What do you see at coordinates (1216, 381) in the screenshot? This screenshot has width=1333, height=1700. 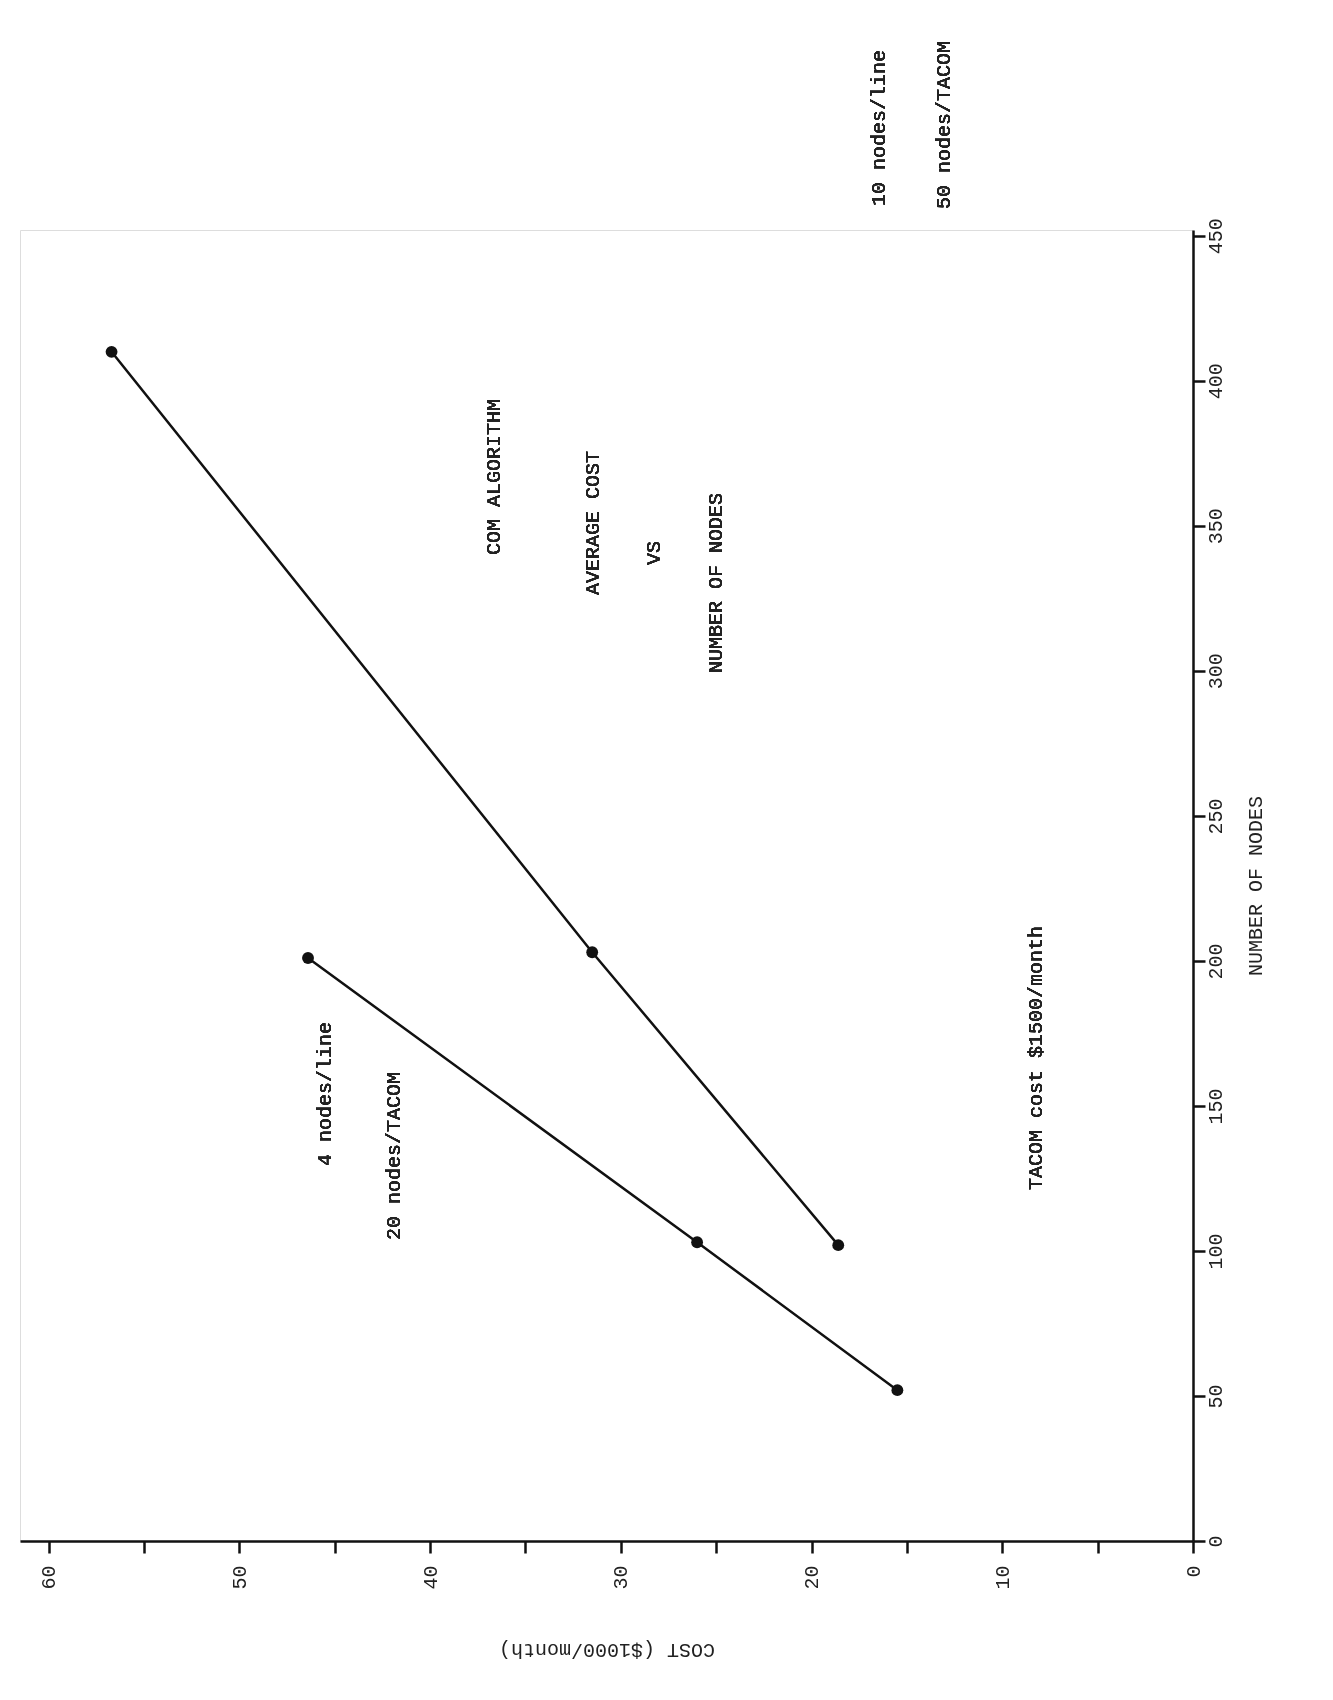 I see `y-tick-label: 400` at bounding box center [1216, 381].